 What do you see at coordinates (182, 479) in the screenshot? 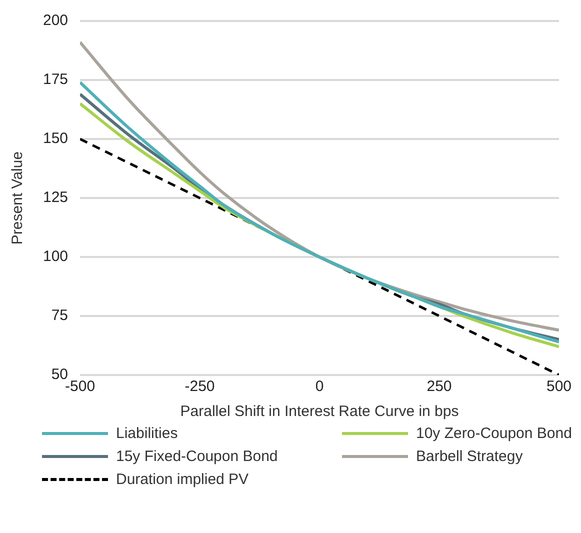
I see `legend-label: Duration implied PV` at bounding box center [182, 479].